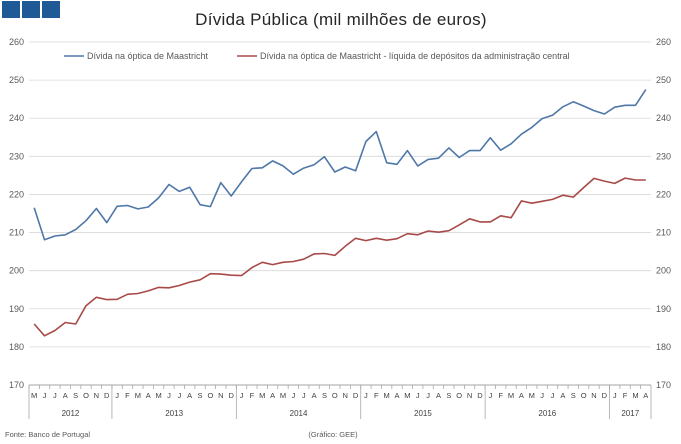 This screenshot has width=681, height=444. What do you see at coordinates (16, 347) in the screenshot?
I see `y-tick-label-left: 180` at bounding box center [16, 347].